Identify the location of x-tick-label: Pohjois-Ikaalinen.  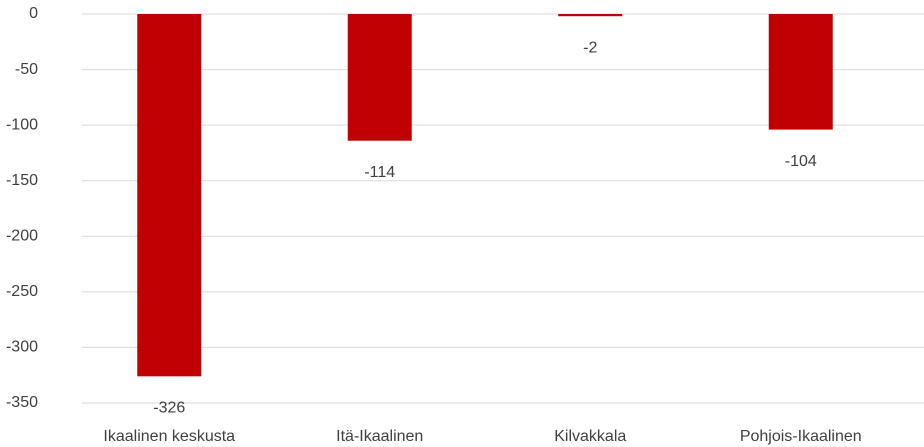
(801, 436).